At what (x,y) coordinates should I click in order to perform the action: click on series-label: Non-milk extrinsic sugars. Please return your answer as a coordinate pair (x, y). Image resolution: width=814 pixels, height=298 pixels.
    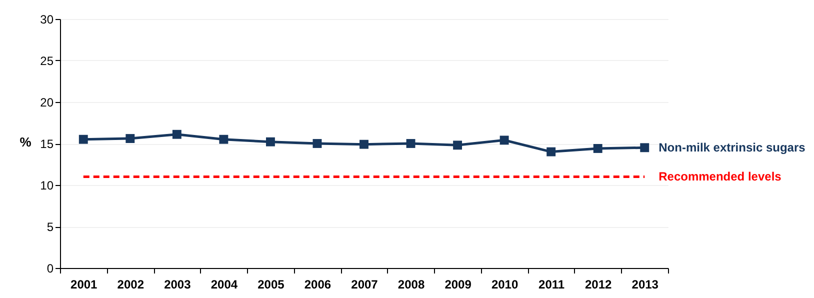
    Looking at the image, I should click on (732, 147).